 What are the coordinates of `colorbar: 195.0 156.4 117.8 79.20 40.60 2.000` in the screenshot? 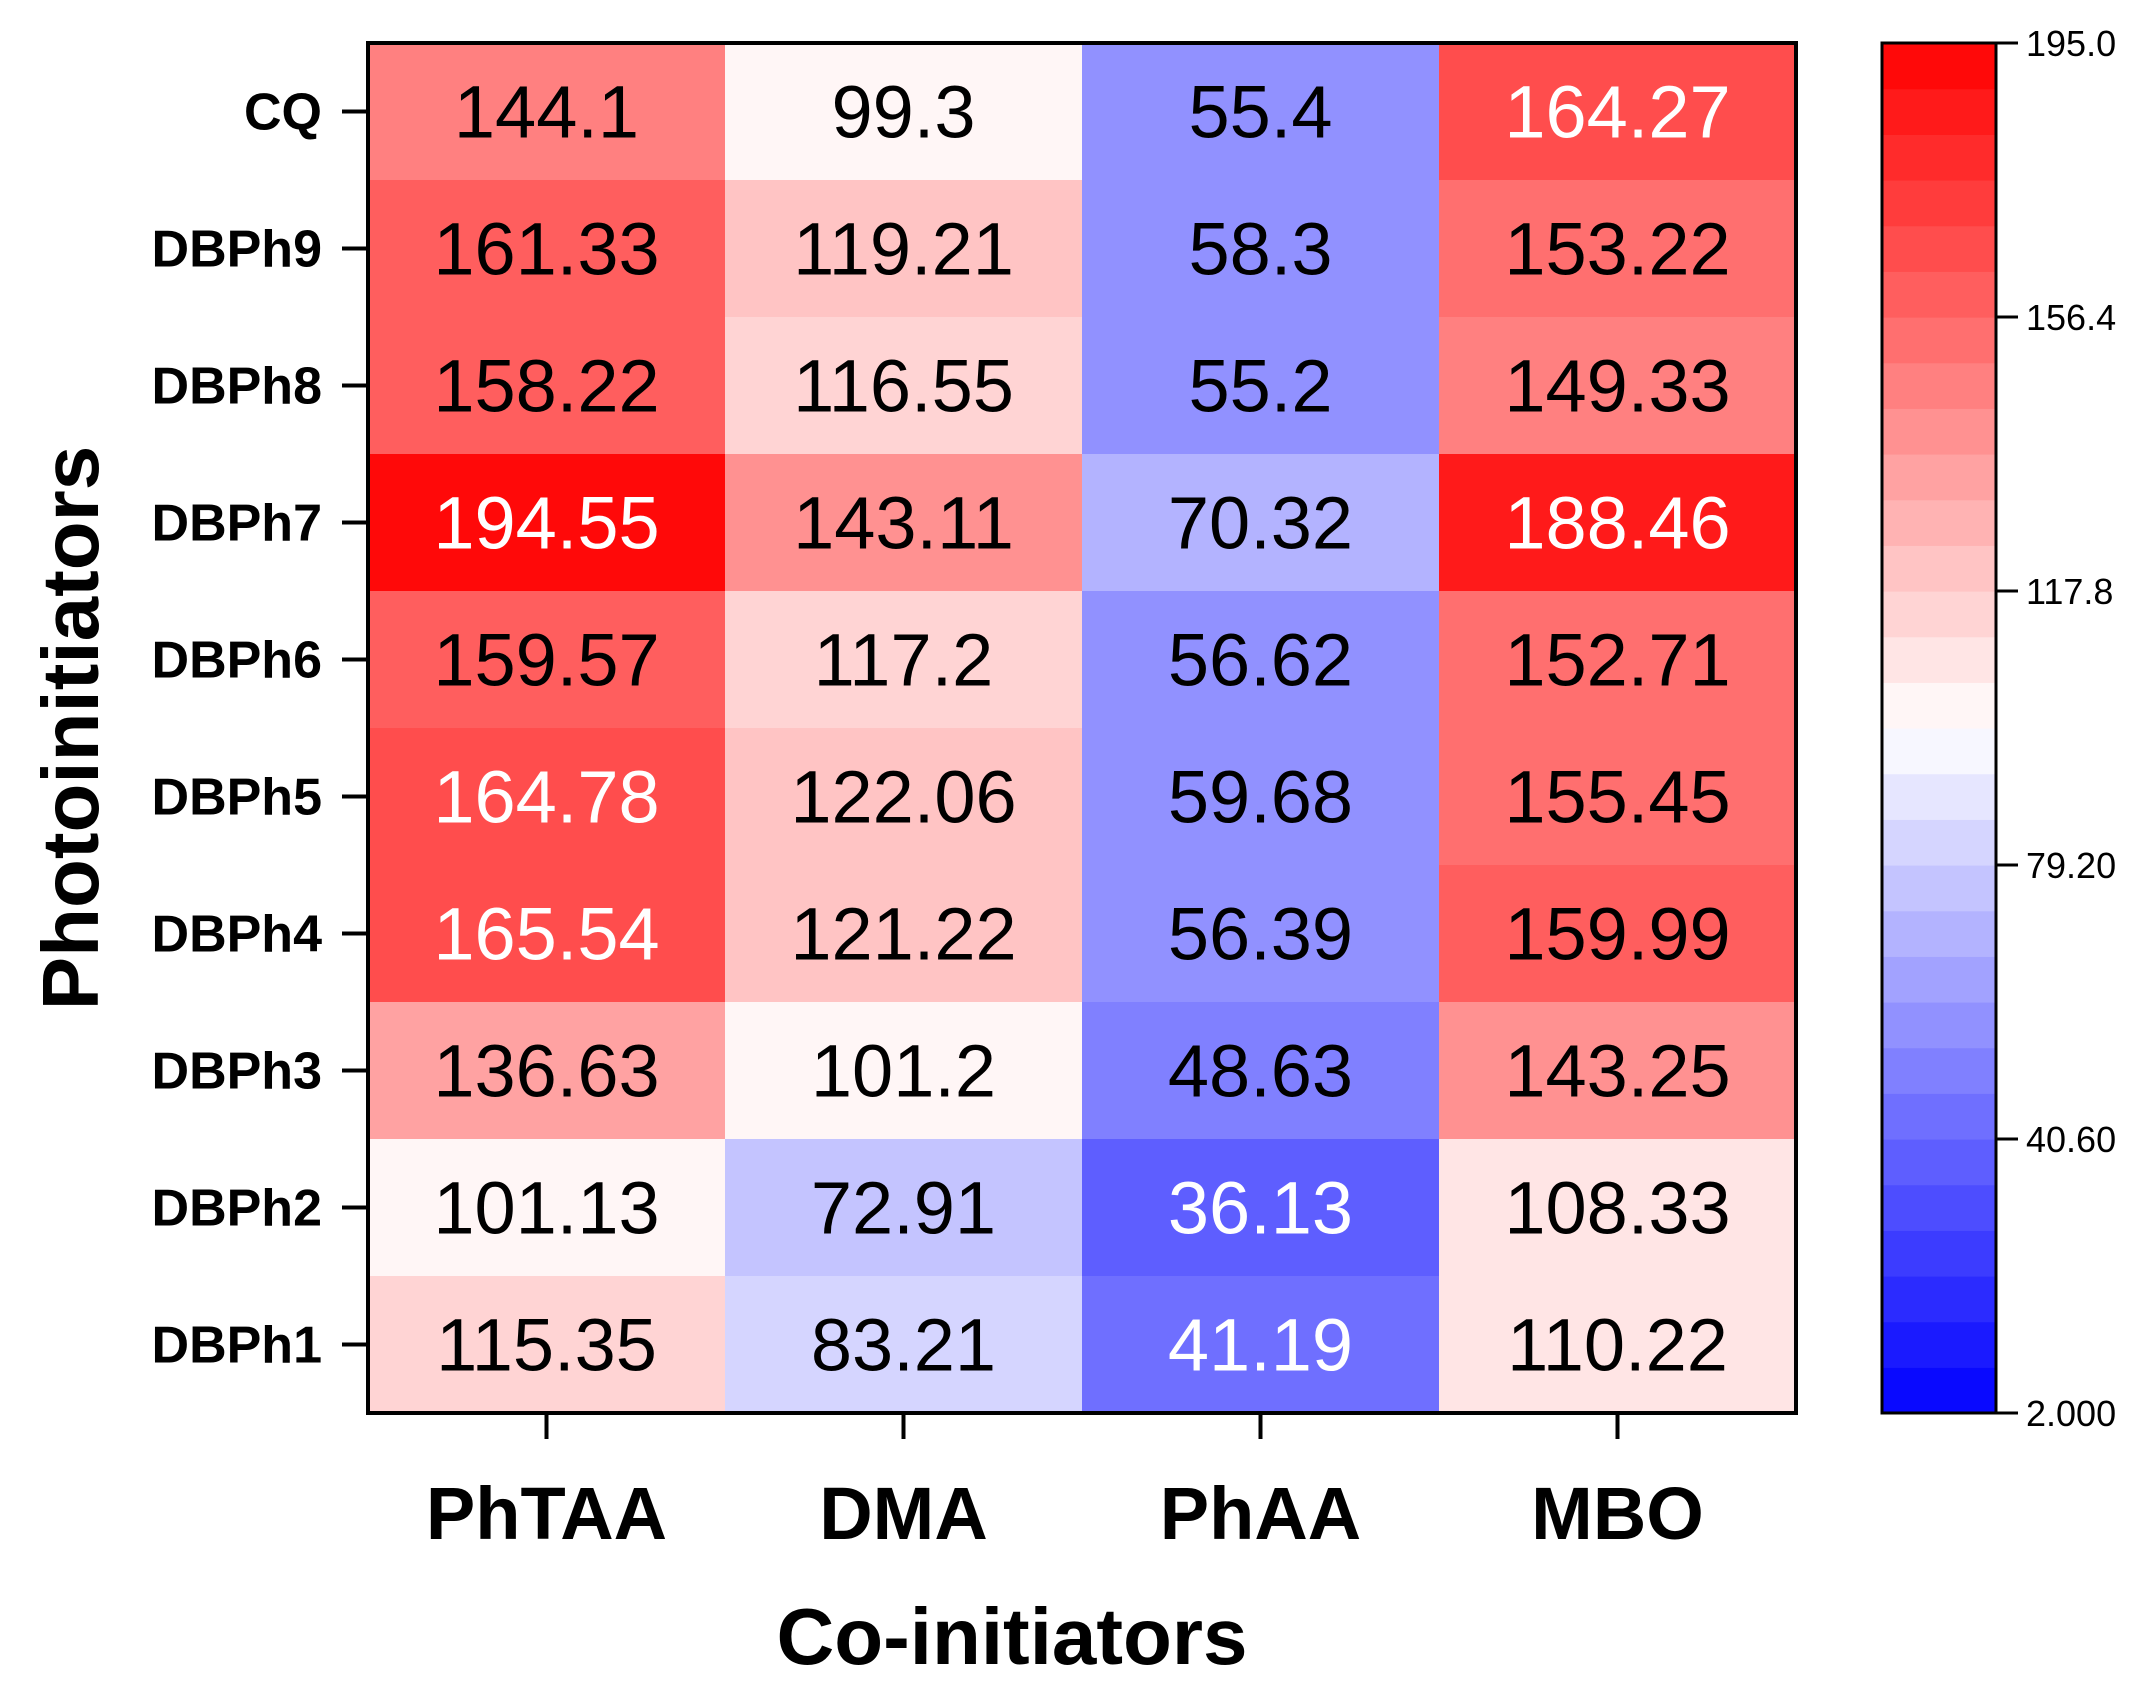 It's located at (1998, 728).